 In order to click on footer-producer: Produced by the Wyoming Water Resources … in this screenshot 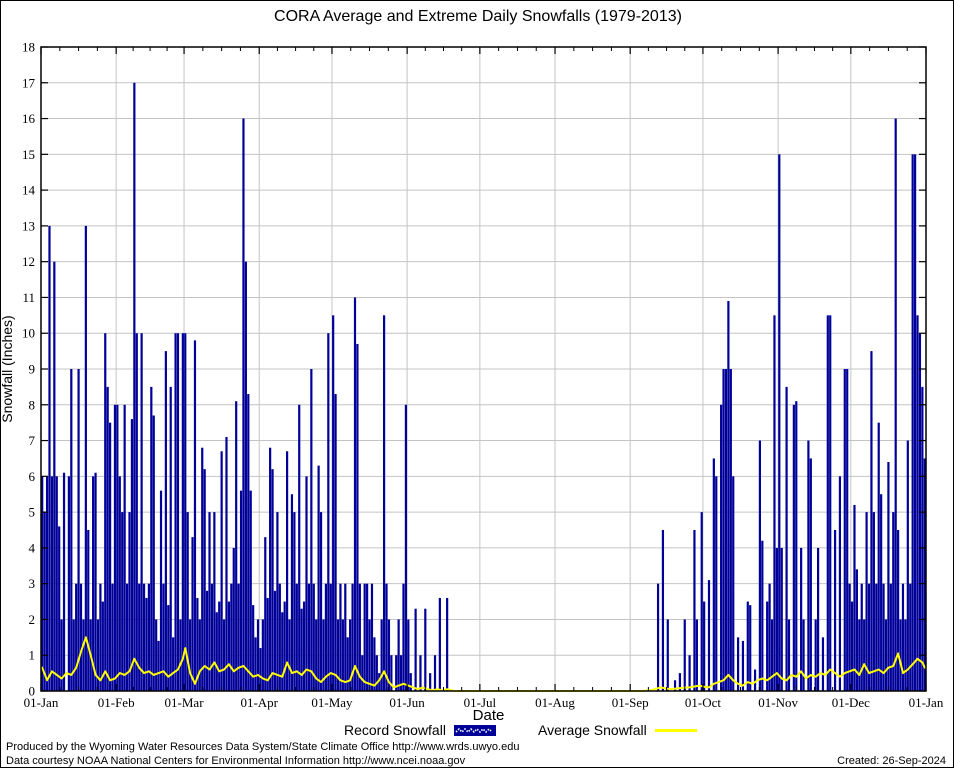, I will do `click(263, 747)`.